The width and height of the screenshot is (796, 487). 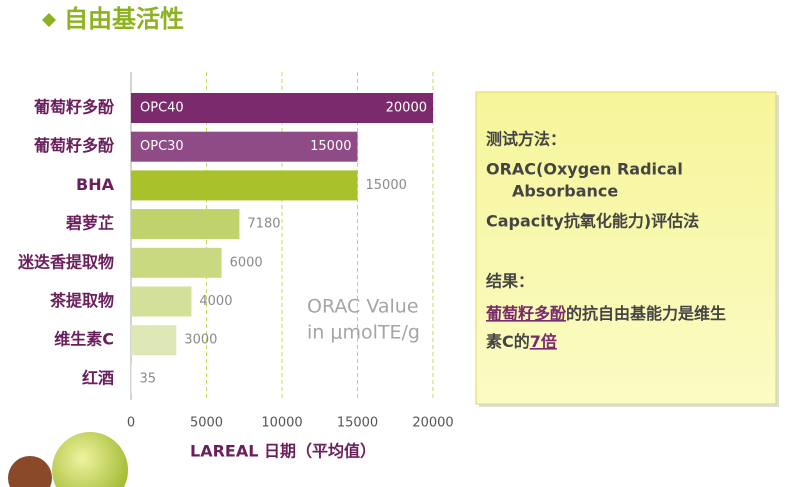 What do you see at coordinates (206, 423) in the screenshot?
I see `x-tick-label: 5000` at bounding box center [206, 423].